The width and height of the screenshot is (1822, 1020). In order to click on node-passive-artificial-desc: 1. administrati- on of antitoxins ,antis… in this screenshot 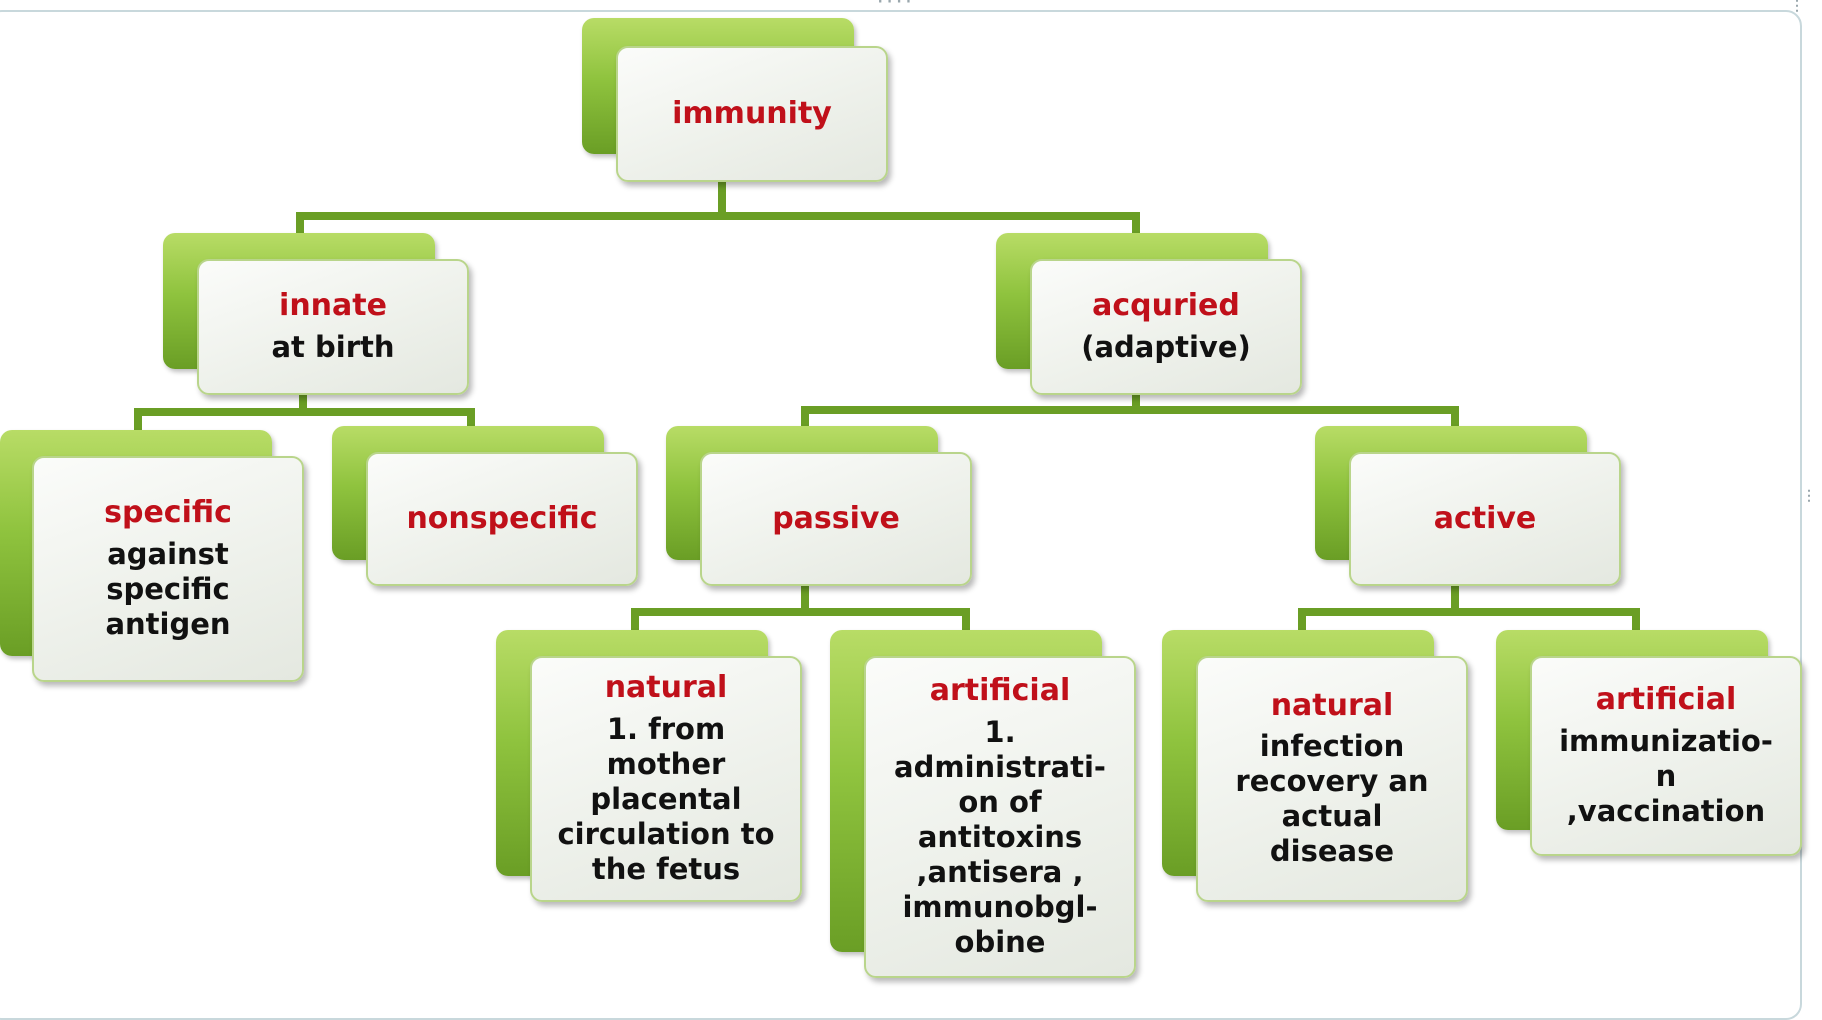, I will do `click(1000, 837)`.